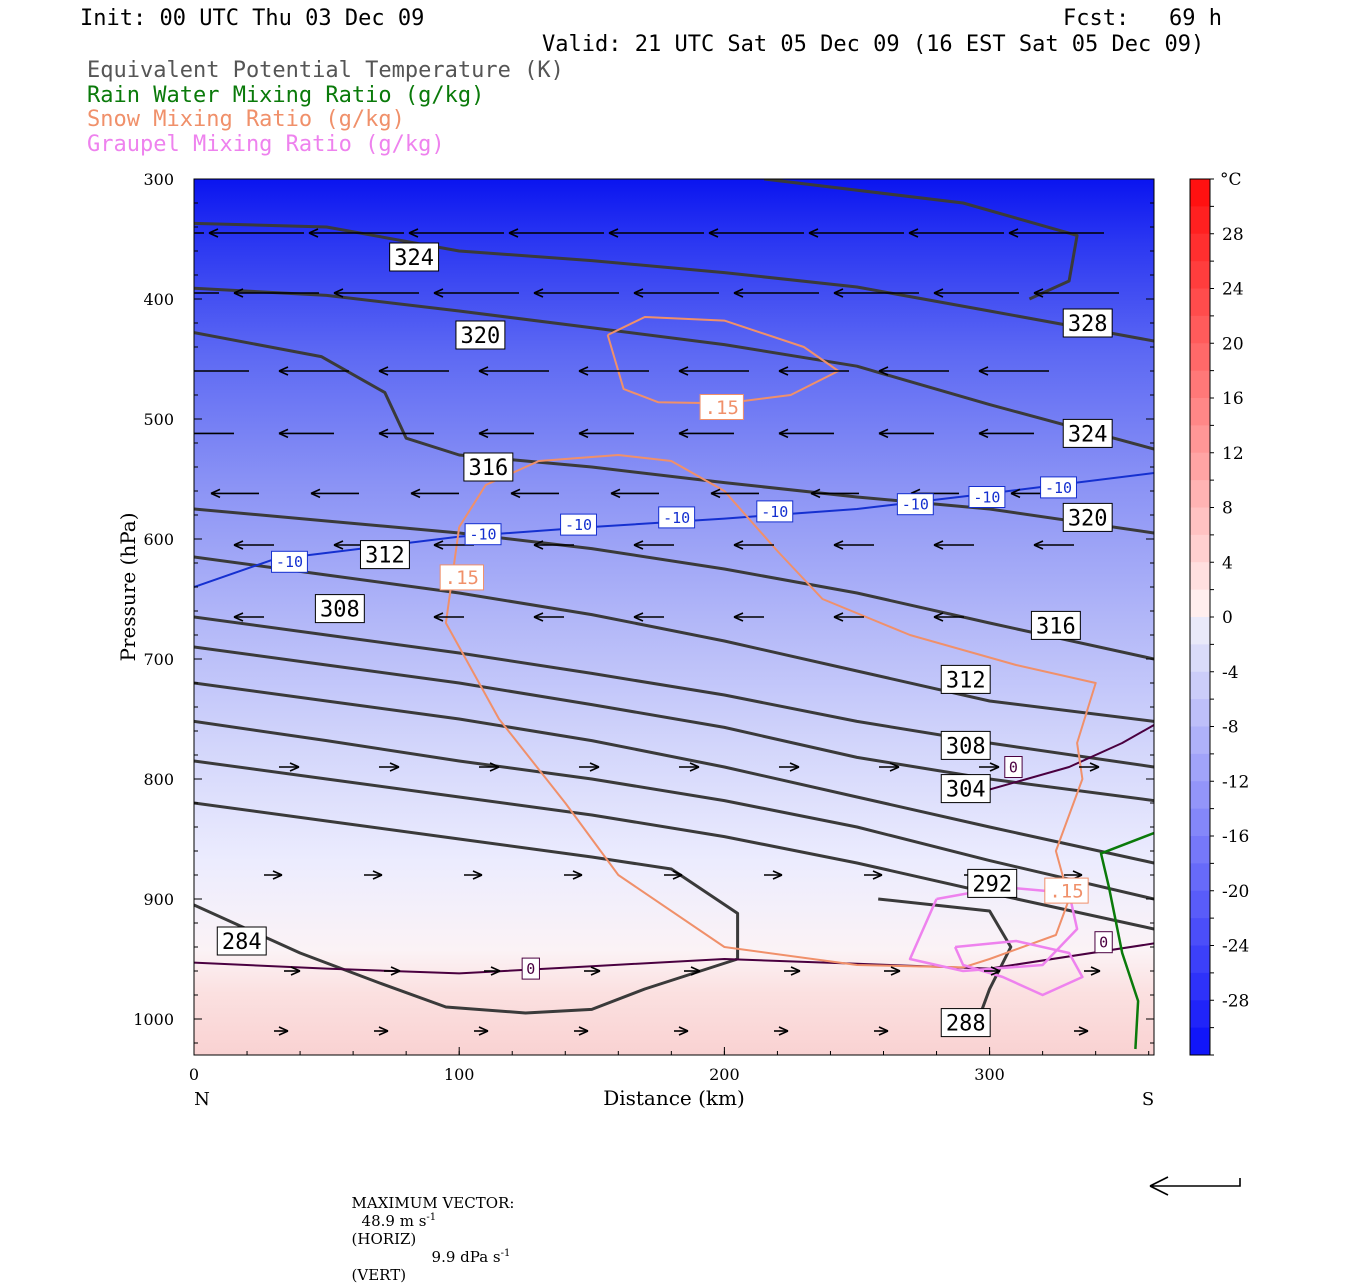 The height and width of the screenshot is (1284, 1350). Describe the element at coordinates (724, 1074) in the screenshot. I see `x-tick-label: 200` at that location.